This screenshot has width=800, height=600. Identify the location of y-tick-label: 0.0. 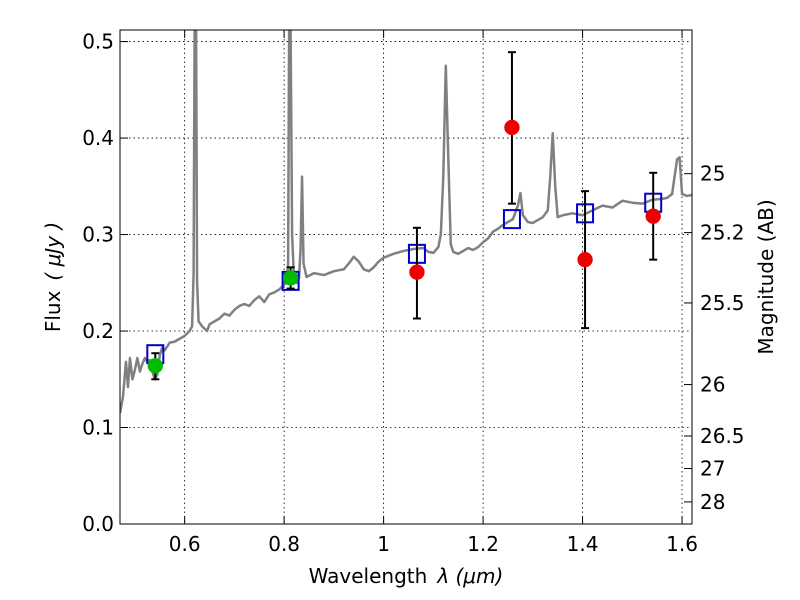
(98, 524).